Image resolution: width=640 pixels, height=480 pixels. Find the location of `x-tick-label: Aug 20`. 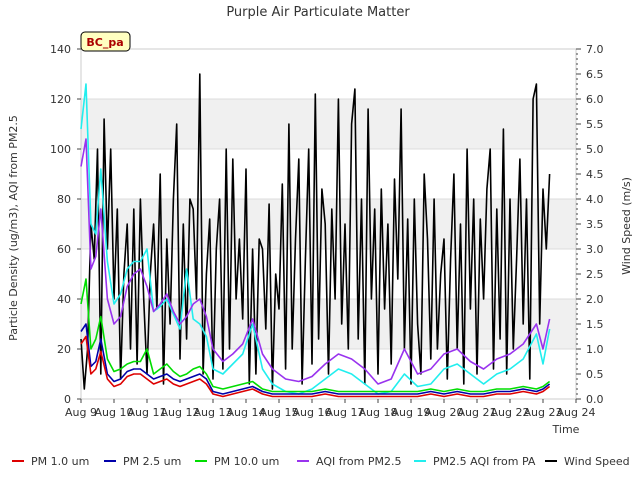

x-tick-label: Aug 20 is located at coordinates (444, 412).